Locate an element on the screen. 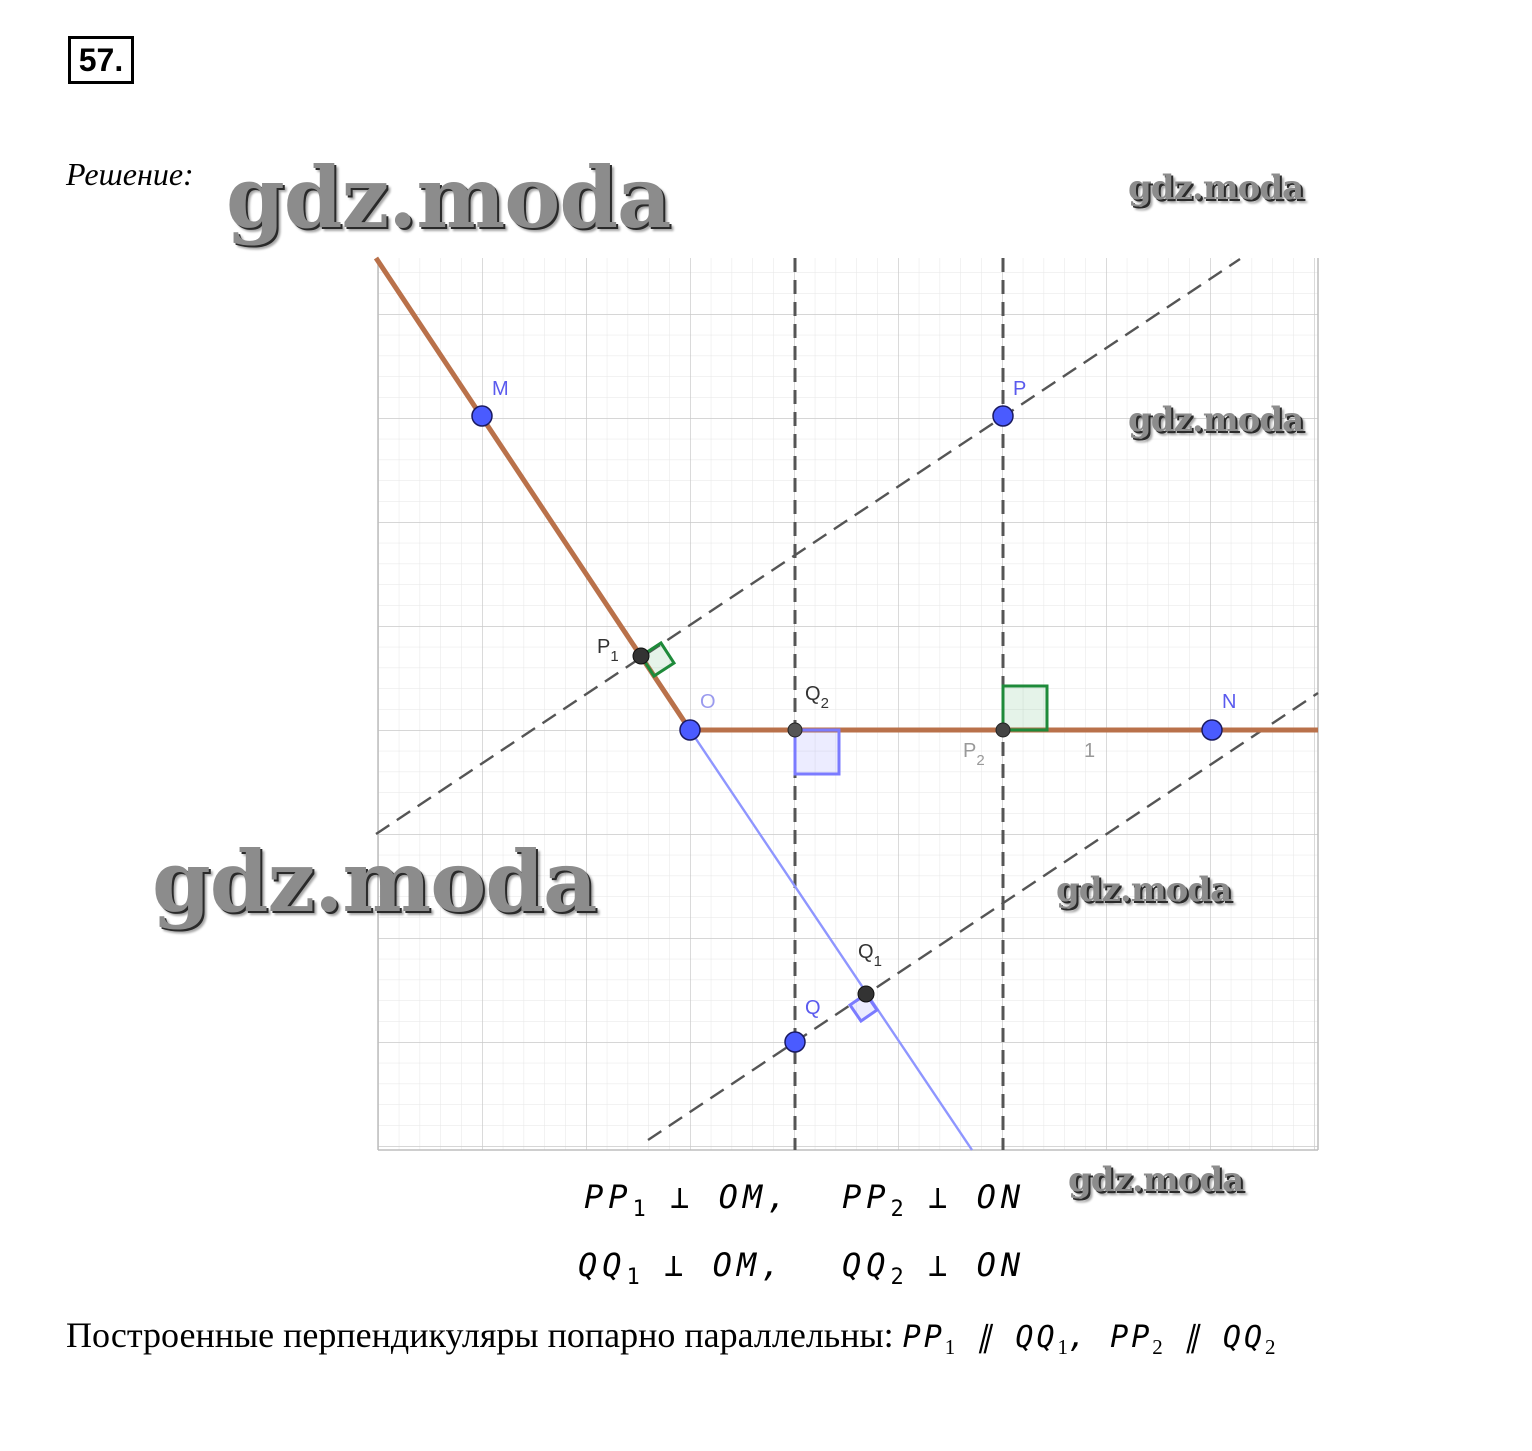 Image resolution: width=1532 pixels, height=1451 pixels. watermark-bottom-right: gdz.moda is located at coordinates (1156, 1180).